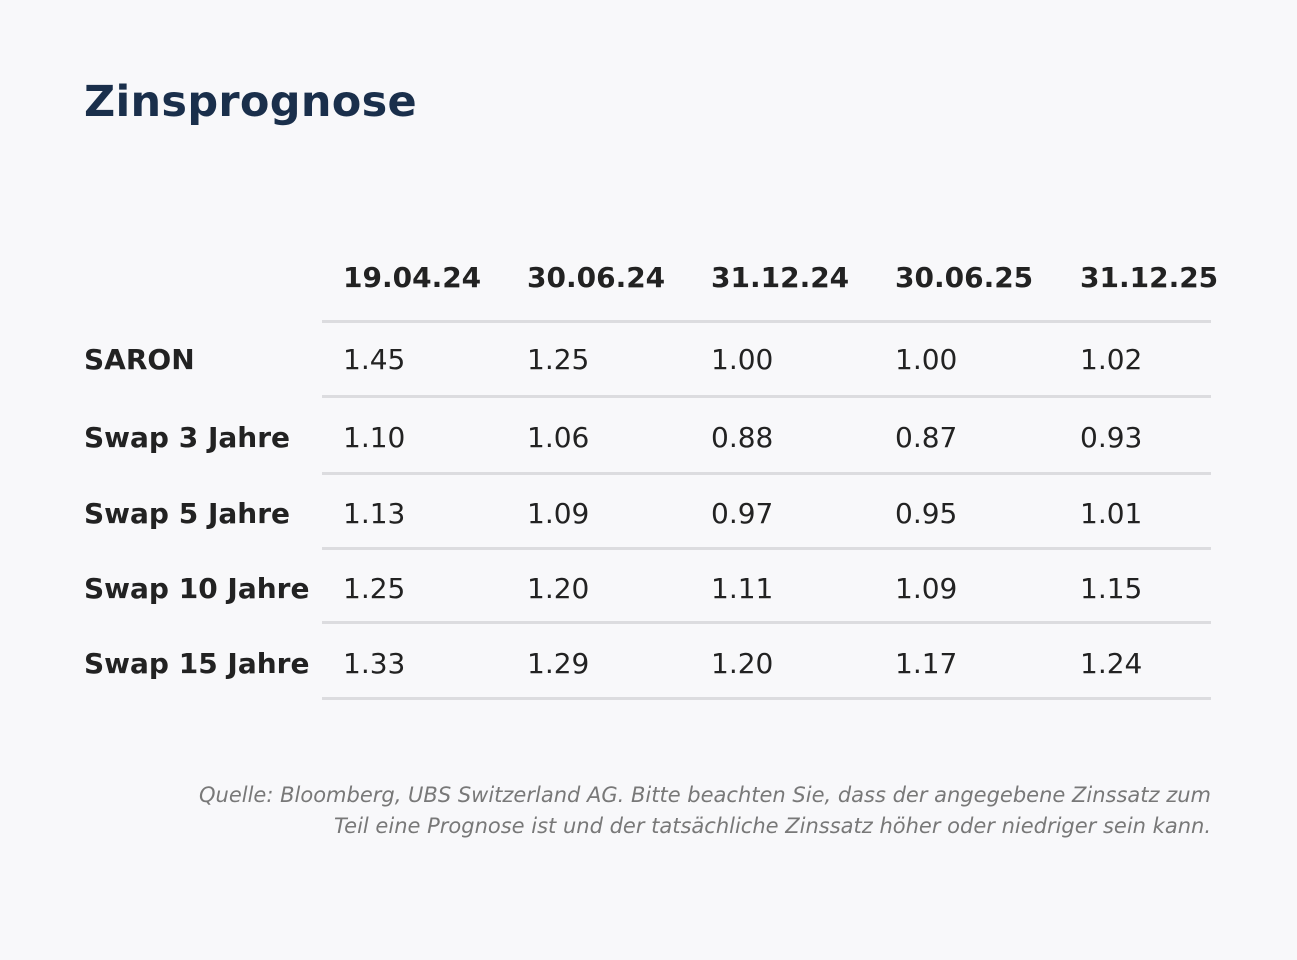 This screenshot has height=960, width=1297. I want to click on row-label: Swap 15 Jahre, so click(197, 663).